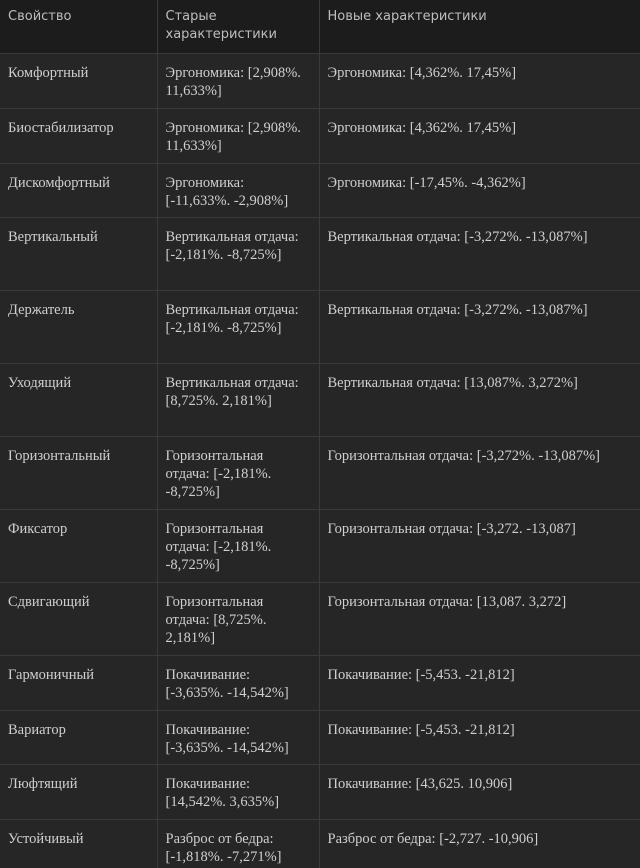 This screenshot has height=868, width=640. What do you see at coordinates (79, 136) in the screenshot?
I see `property-name: Биостабилизатор` at bounding box center [79, 136].